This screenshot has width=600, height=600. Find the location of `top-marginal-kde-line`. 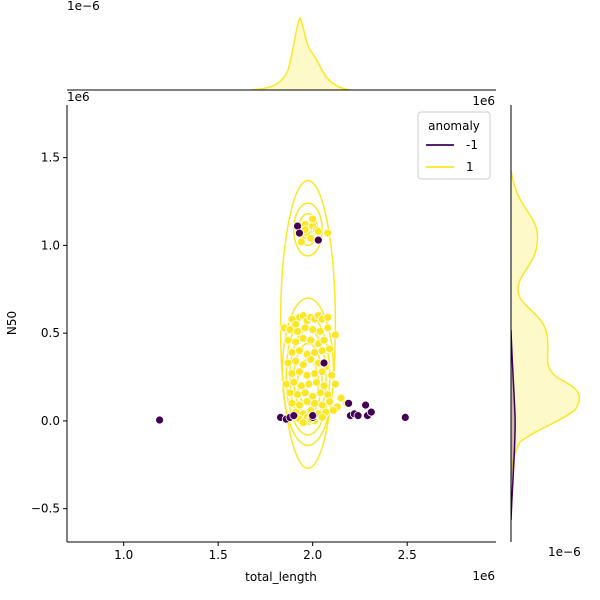

top-marginal-kde-line is located at coordinates (300, 53).